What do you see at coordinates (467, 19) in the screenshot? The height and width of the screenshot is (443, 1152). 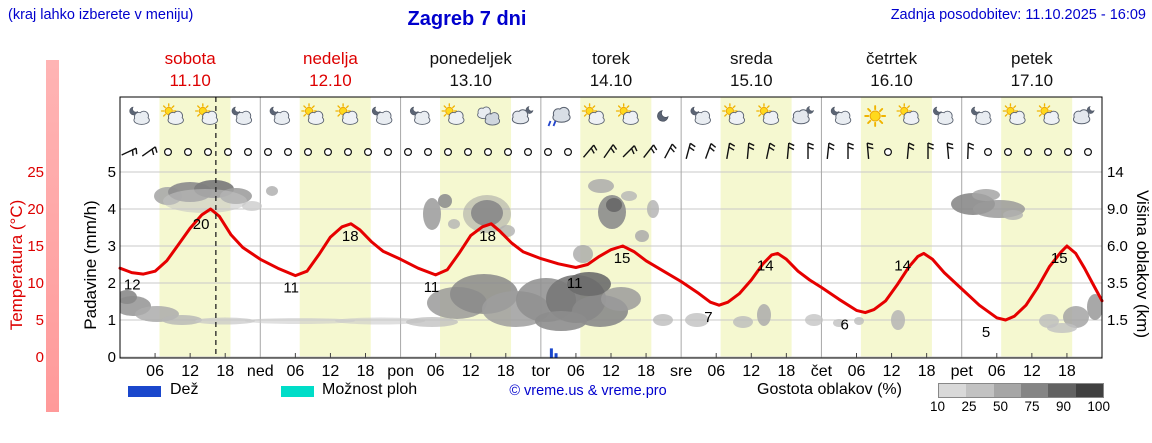 I see `page-title: Zagreb 7 dni` at bounding box center [467, 19].